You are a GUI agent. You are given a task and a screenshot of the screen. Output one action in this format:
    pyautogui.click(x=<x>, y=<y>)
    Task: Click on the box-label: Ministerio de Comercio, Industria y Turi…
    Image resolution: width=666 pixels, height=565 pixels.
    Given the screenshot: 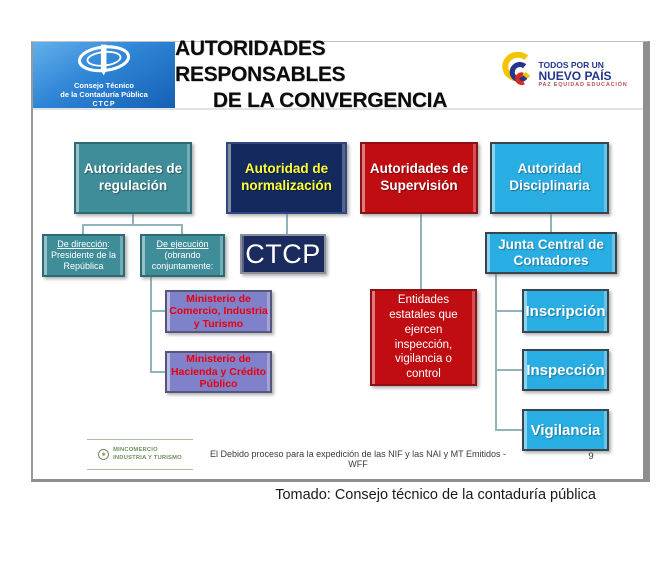 What is the action you would take?
    pyautogui.click(x=218, y=311)
    